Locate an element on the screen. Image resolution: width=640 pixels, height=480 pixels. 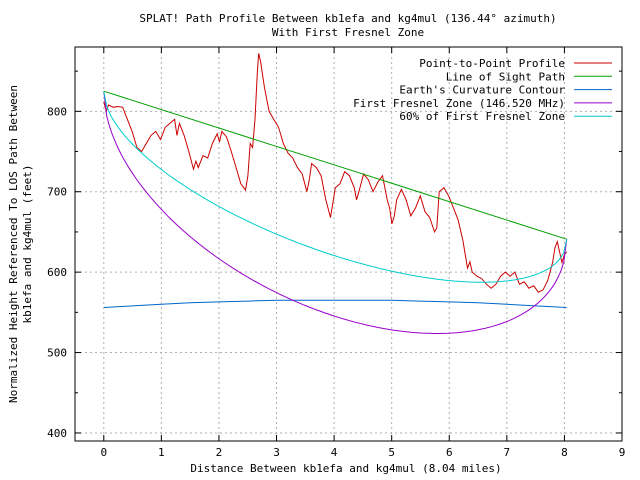
x-tick-label: 0 is located at coordinates (103, 452).